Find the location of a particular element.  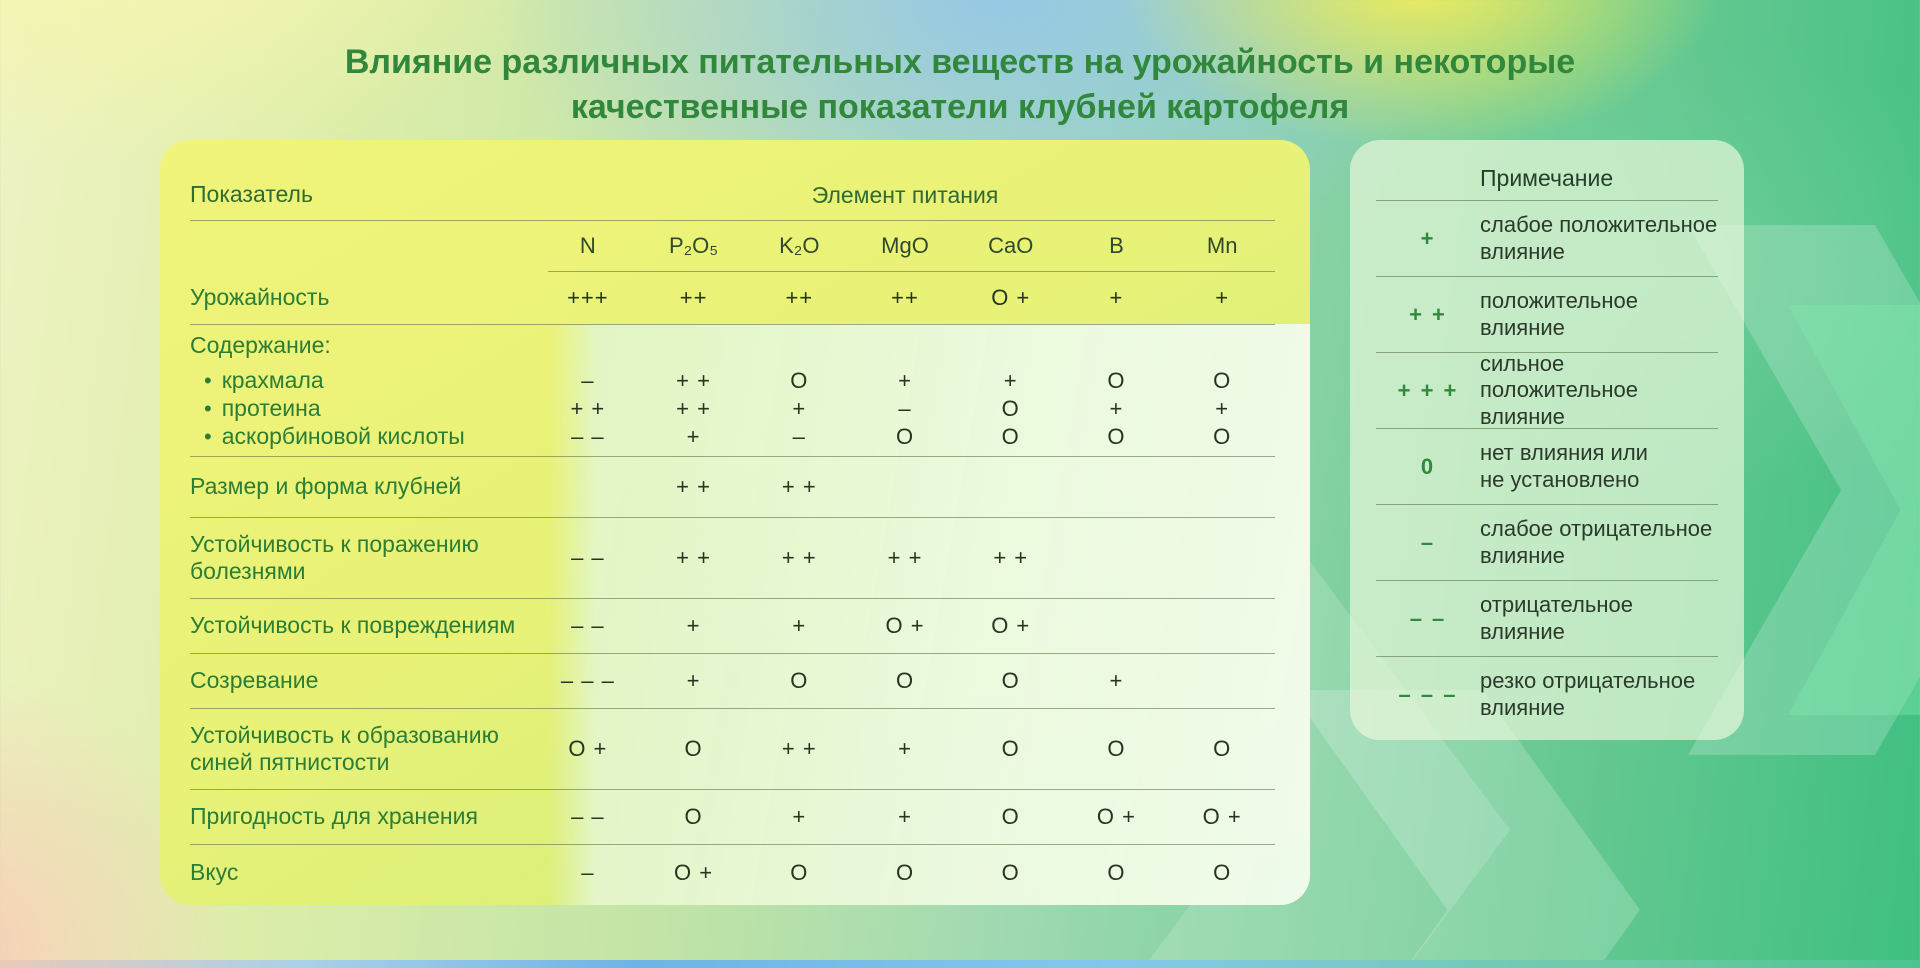

section-label: Содержание: is located at coordinates (260, 345).